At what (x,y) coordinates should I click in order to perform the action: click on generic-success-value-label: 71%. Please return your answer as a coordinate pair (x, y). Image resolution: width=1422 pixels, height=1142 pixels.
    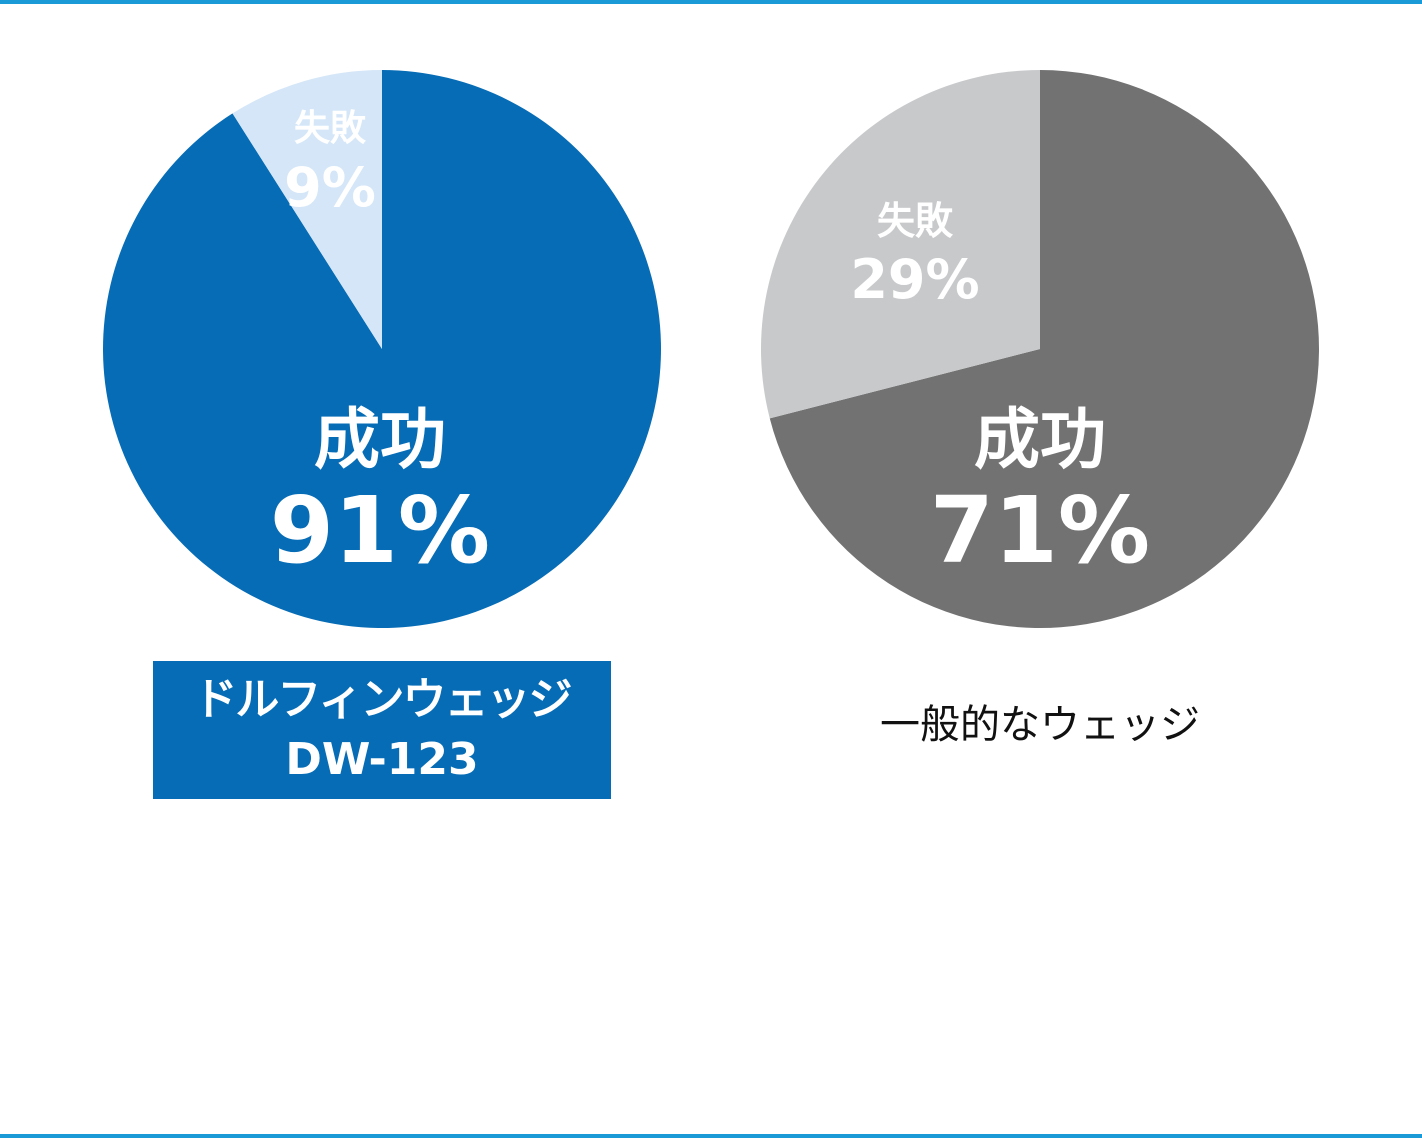
    Looking at the image, I should click on (1040, 530).